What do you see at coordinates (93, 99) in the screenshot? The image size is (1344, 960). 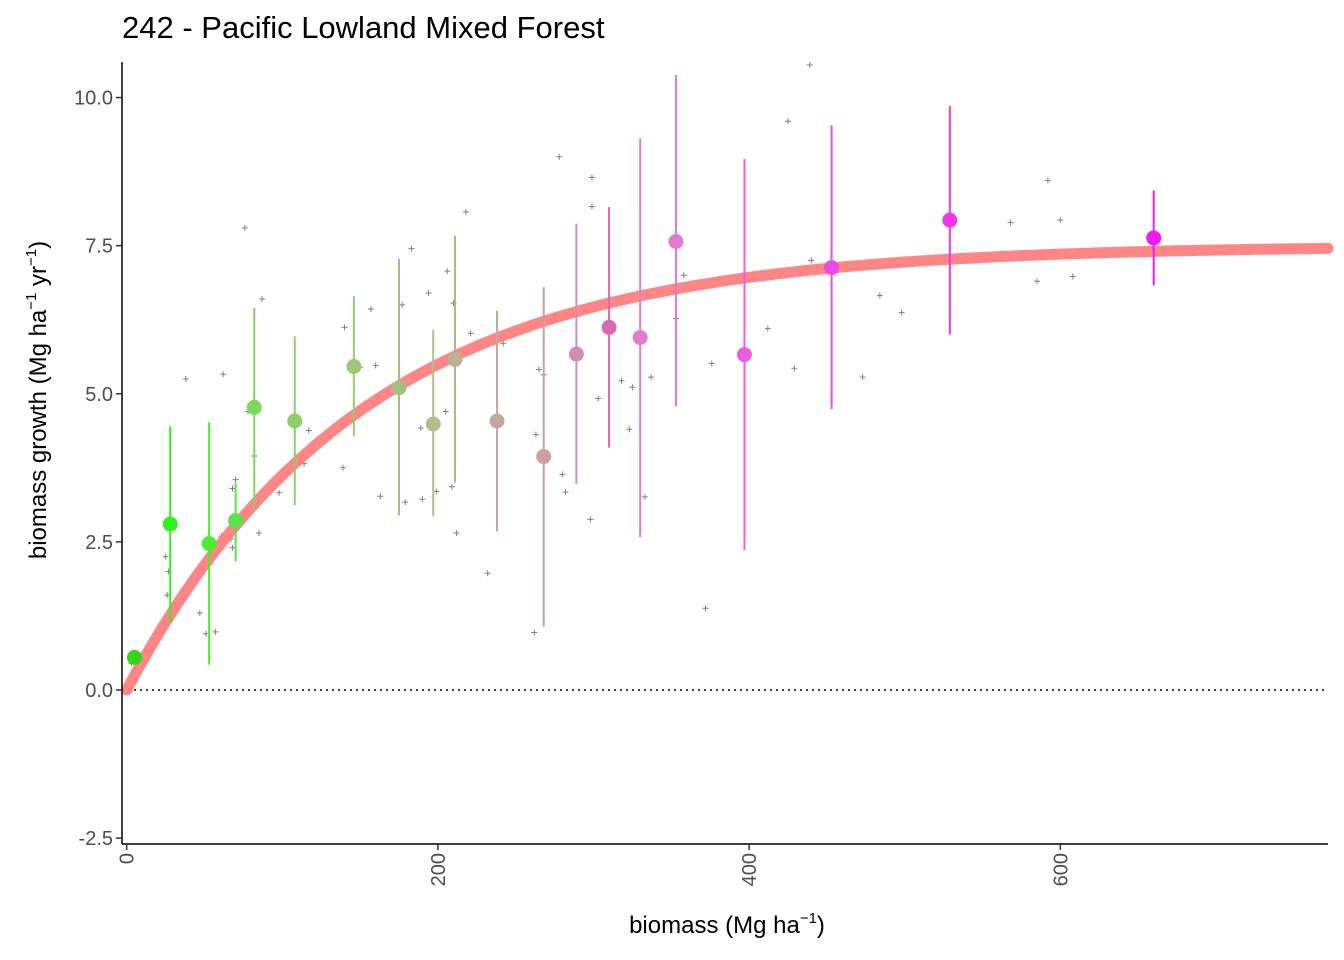 I see `y-tick-label: 10.0` at bounding box center [93, 99].